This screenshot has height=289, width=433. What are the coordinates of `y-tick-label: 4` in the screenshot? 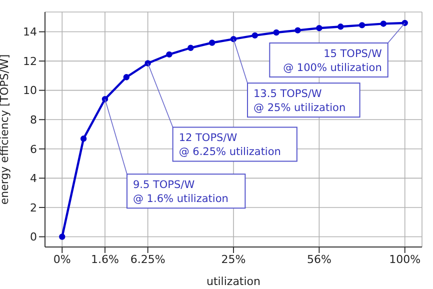 It's located at (33, 179).